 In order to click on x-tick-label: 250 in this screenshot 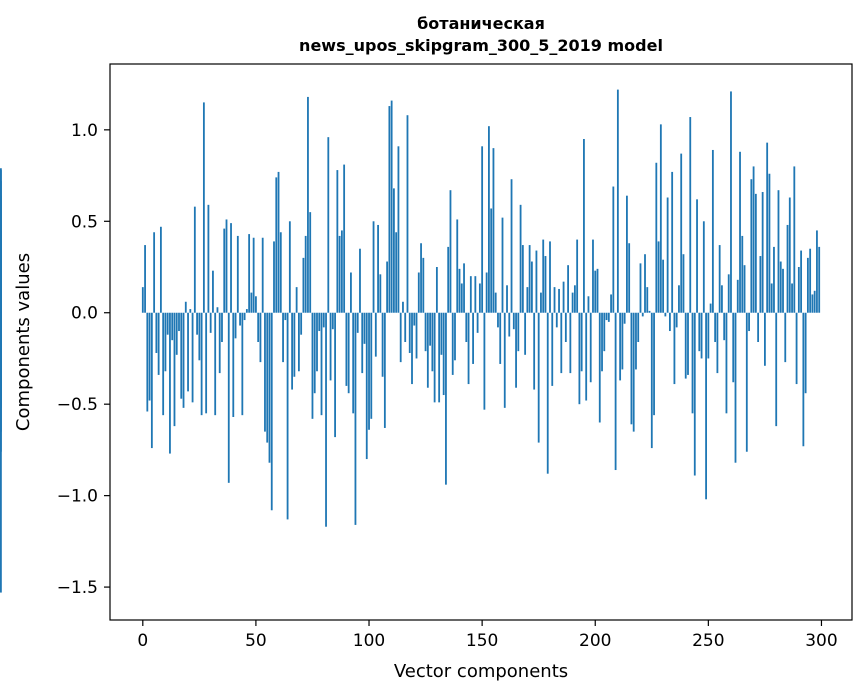, I will do `click(708, 641)`.